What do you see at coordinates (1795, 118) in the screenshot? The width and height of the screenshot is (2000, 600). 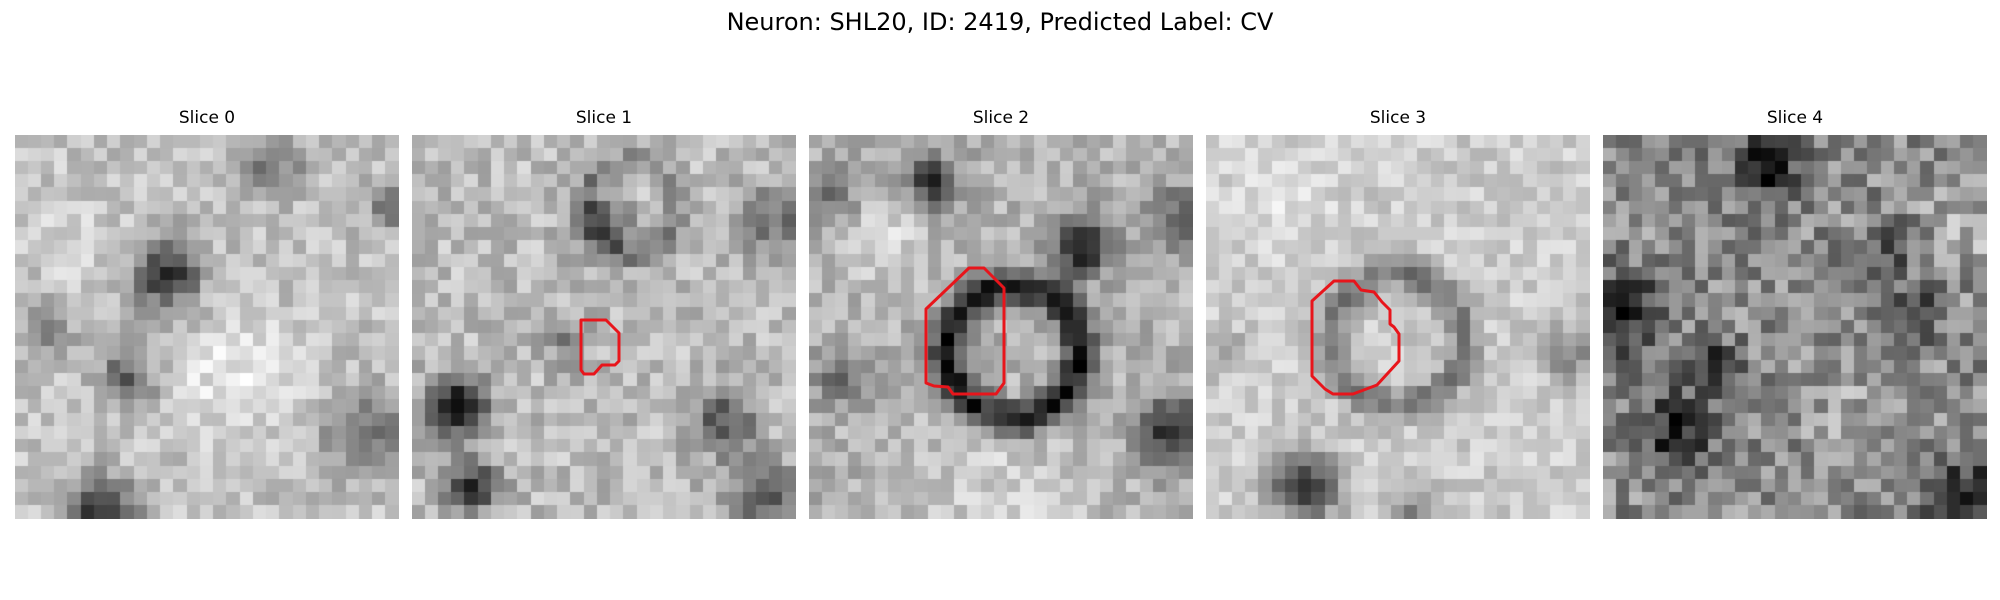 I see `slice-title-4: Slice 4` at bounding box center [1795, 118].